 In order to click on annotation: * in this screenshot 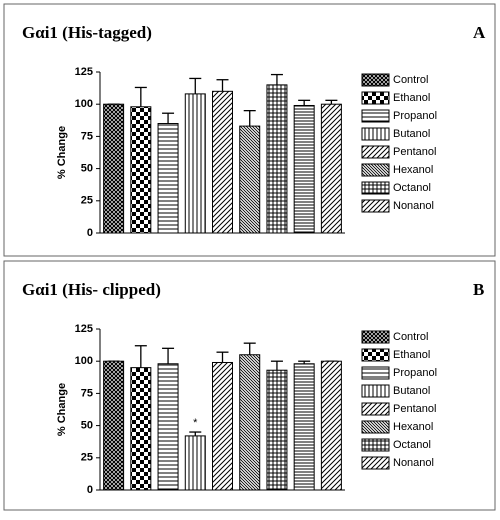, I will do `click(195, 423)`.